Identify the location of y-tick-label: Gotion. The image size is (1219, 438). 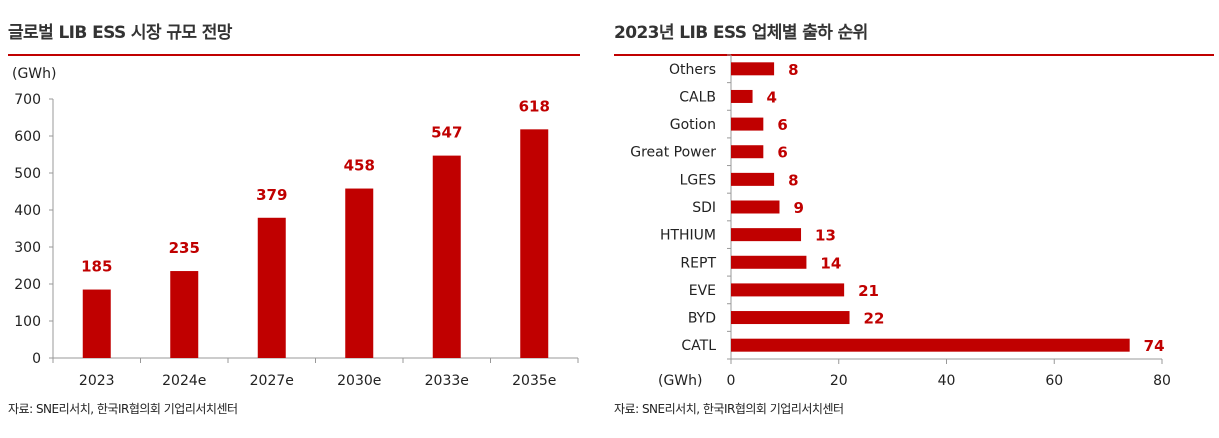
(693, 125).